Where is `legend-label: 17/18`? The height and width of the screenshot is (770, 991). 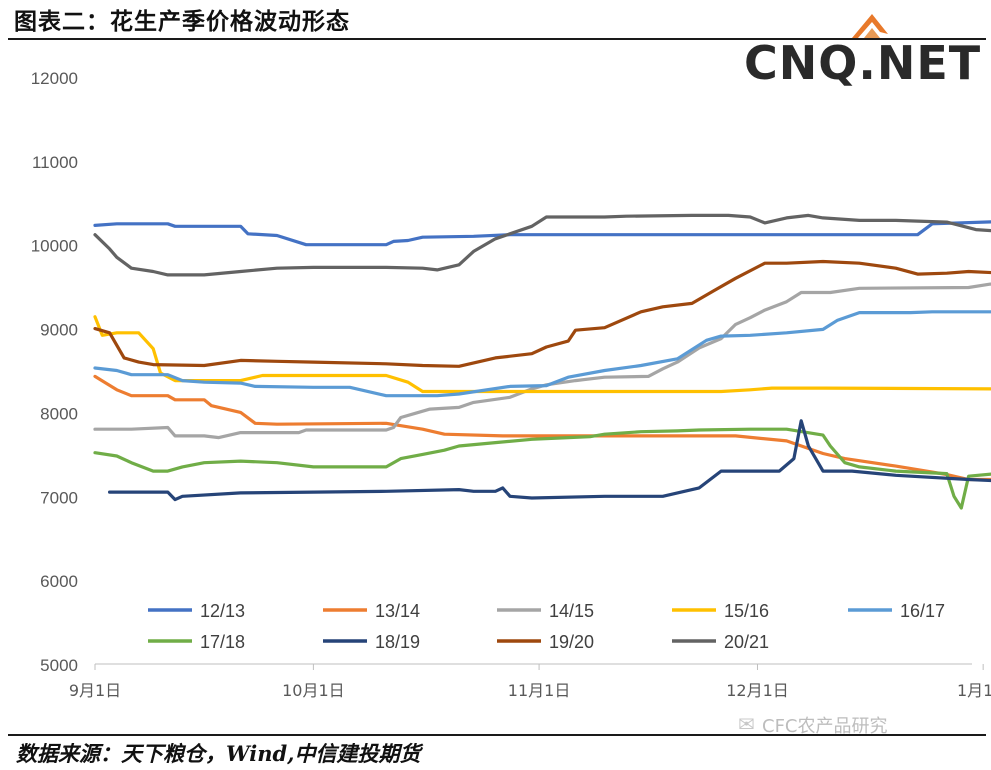
legend-label: 17/18 is located at coordinates (222, 642).